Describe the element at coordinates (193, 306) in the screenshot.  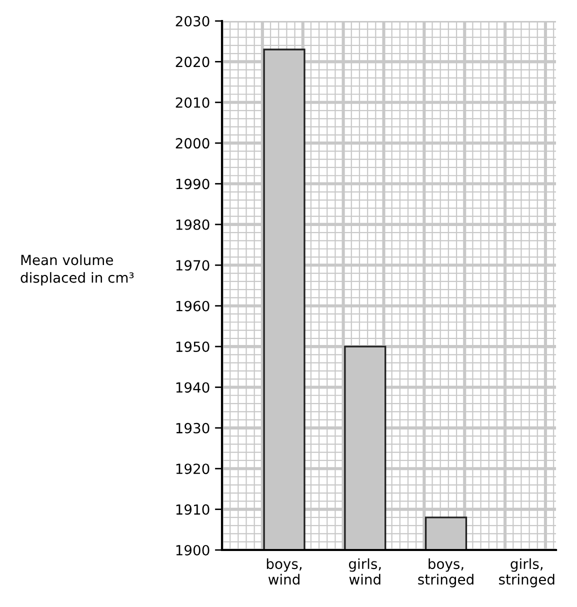
I see `y-tick-label: 1960` at that location.